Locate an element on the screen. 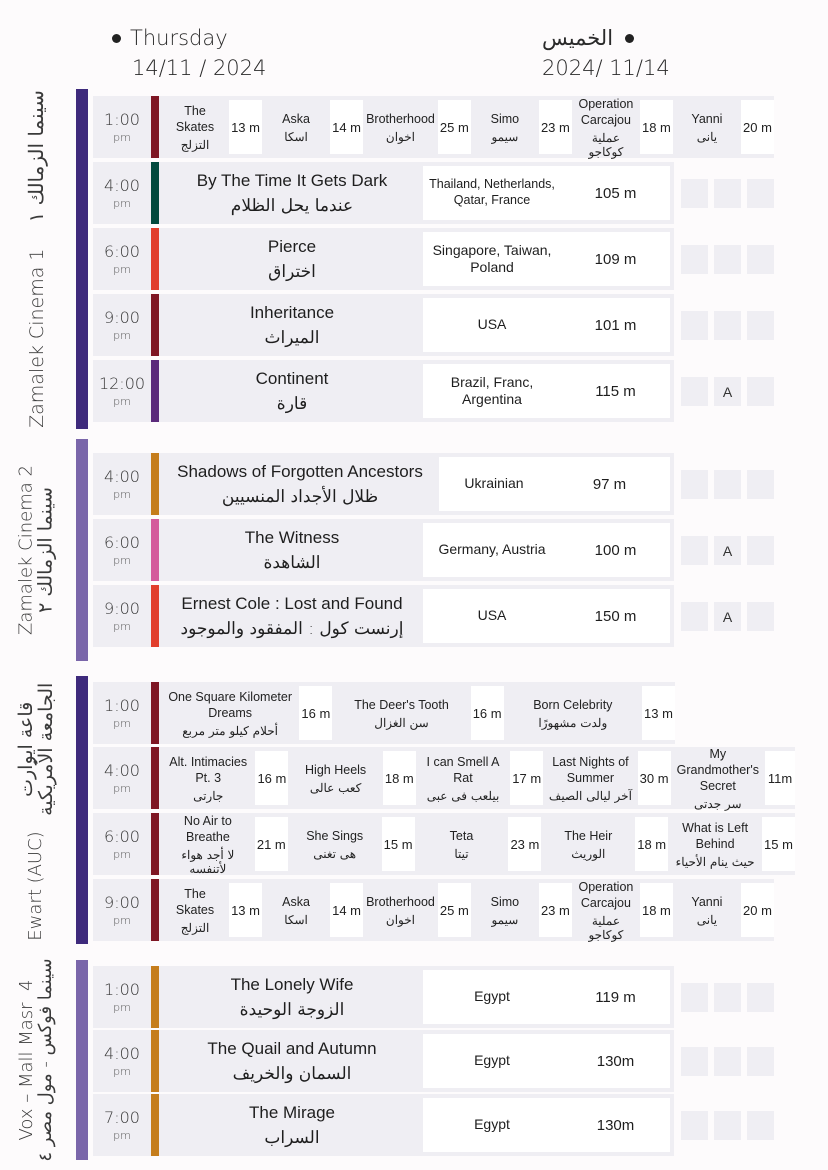  short-film: No Air to Breathe لا أجد هواء لأتنفسه is located at coordinates (208, 844).